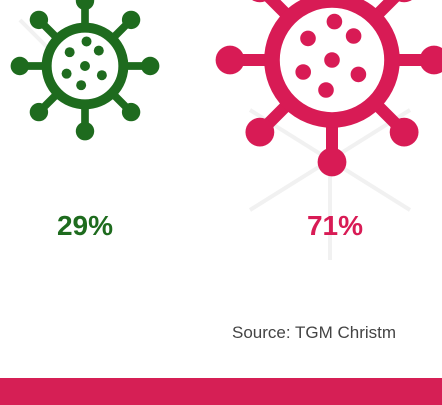 This screenshot has width=442, height=405. Describe the element at coordinates (335, 225) in the screenshot. I see `value-label: 71%` at that location.